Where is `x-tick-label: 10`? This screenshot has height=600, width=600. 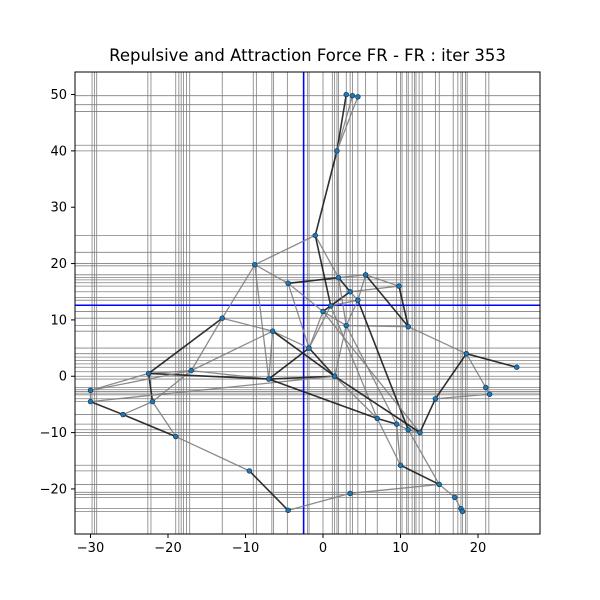 x-tick-label: 10 is located at coordinates (400, 548).